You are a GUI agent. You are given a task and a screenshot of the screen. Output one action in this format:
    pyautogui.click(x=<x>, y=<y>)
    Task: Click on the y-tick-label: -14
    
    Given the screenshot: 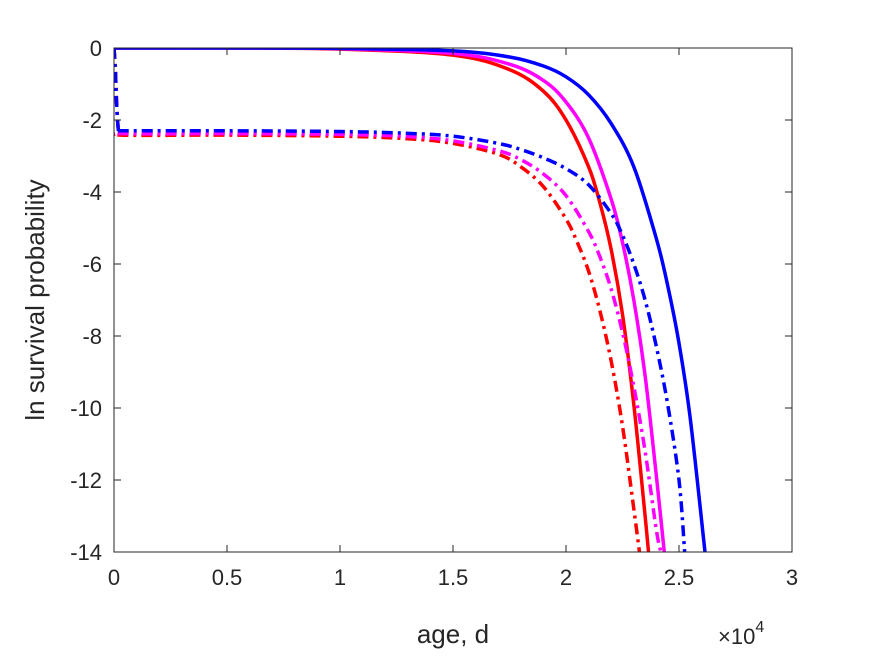 What is the action you would take?
    pyautogui.click(x=86, y=552)
    